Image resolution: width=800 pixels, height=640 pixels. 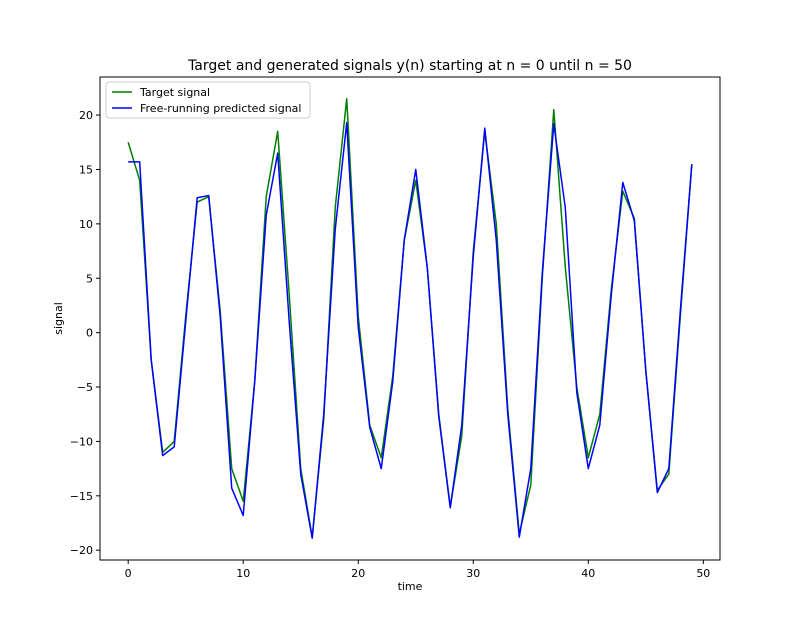 I want to click on x-tick-label: 50, so click(x=703, y=573).